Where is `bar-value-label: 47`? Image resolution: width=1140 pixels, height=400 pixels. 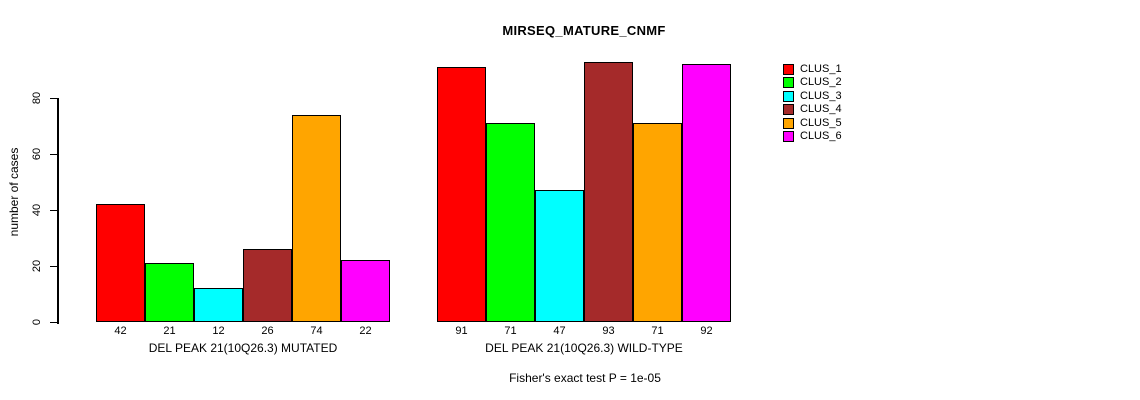 bar-value-label: 47 is located at coordinates (559, 331).